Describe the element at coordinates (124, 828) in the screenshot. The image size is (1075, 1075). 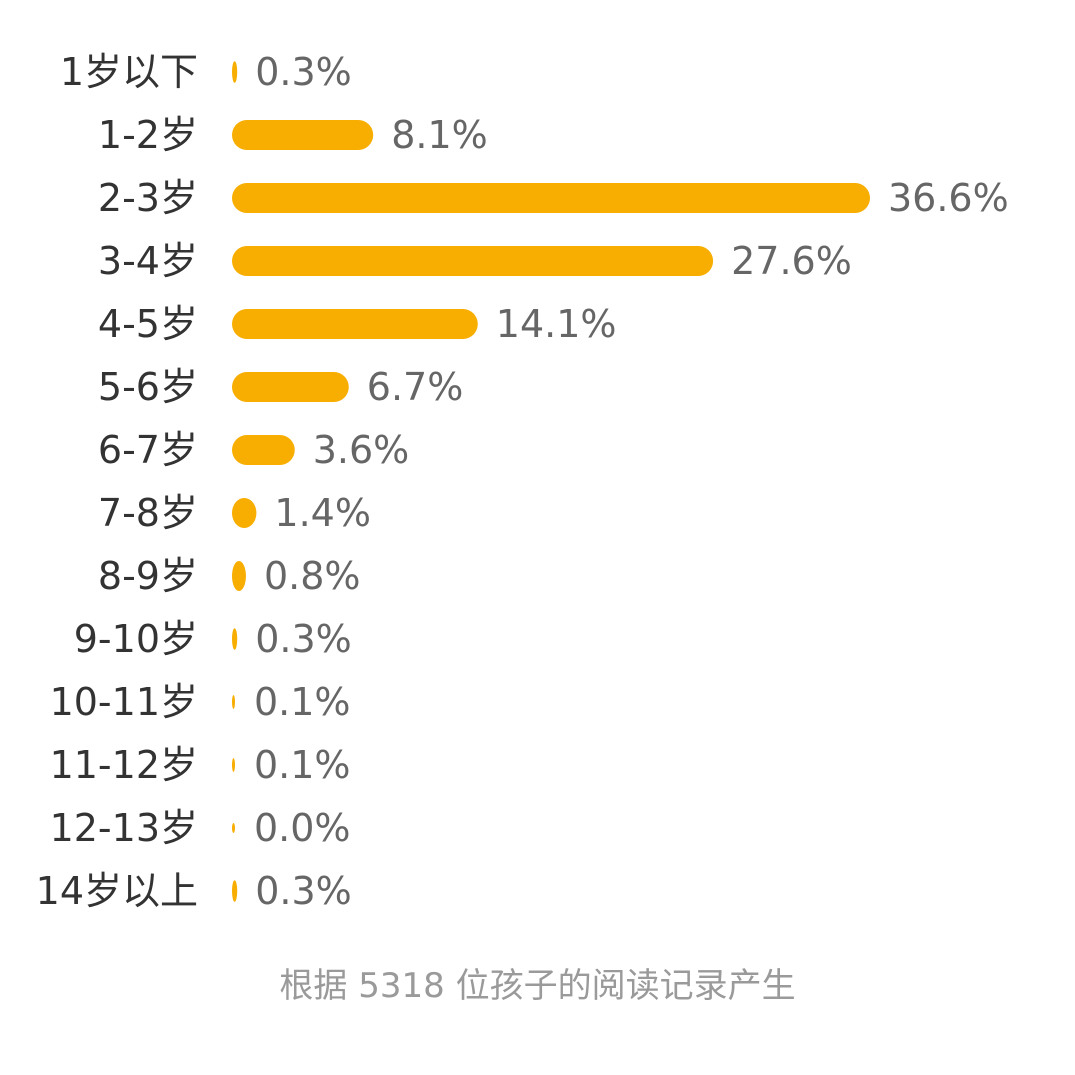
I see `category-label: 12-13岁` at that location.